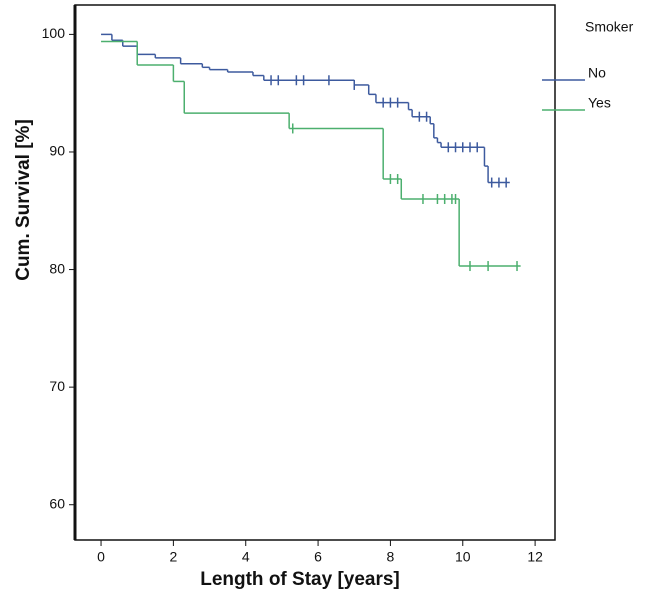 The height and width of the screenshot is (596, 653). Describe the element at coordinates (173, 557) in the screenshot. I see `x-tick-label: 2` at that location.